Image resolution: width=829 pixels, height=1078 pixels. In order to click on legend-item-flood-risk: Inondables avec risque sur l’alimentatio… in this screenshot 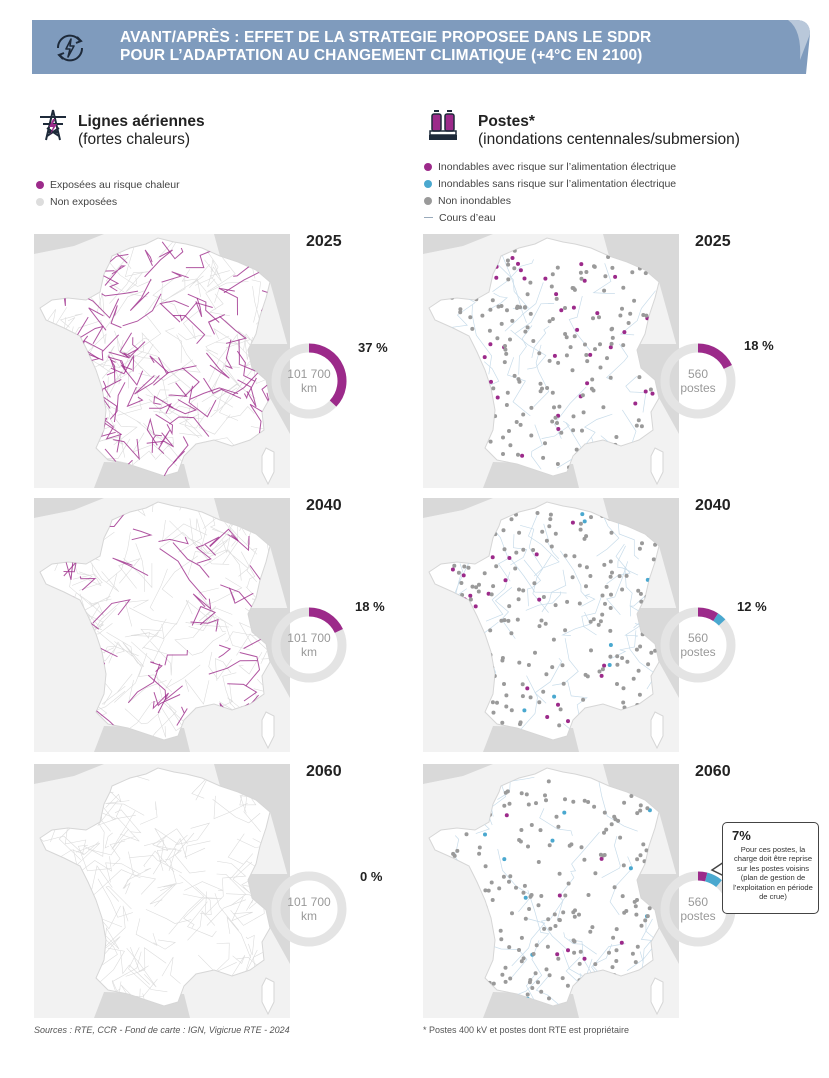, I will do `click(550, 166)`.